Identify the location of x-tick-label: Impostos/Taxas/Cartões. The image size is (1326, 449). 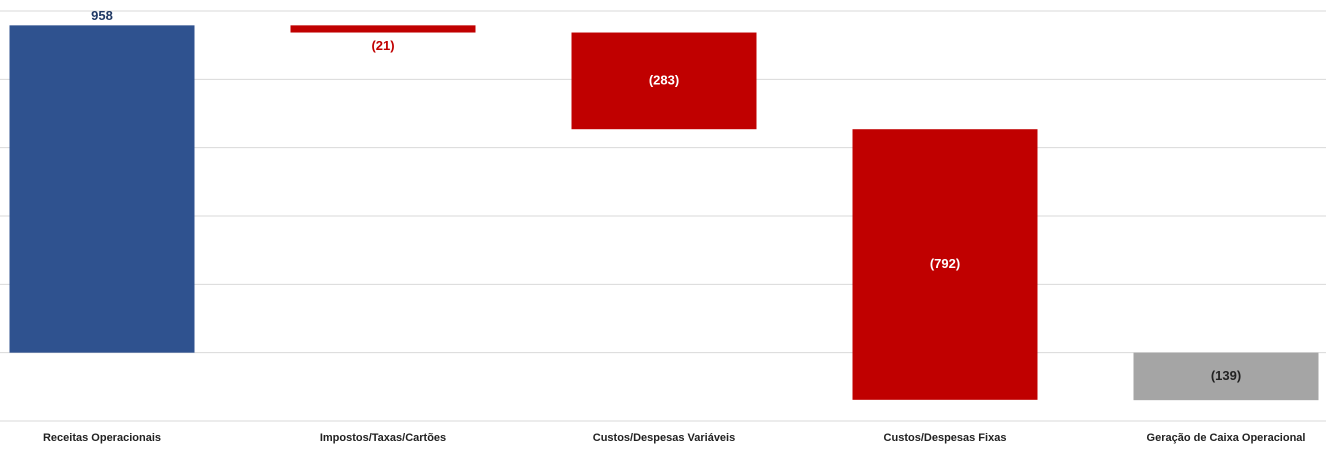
(383, 438).